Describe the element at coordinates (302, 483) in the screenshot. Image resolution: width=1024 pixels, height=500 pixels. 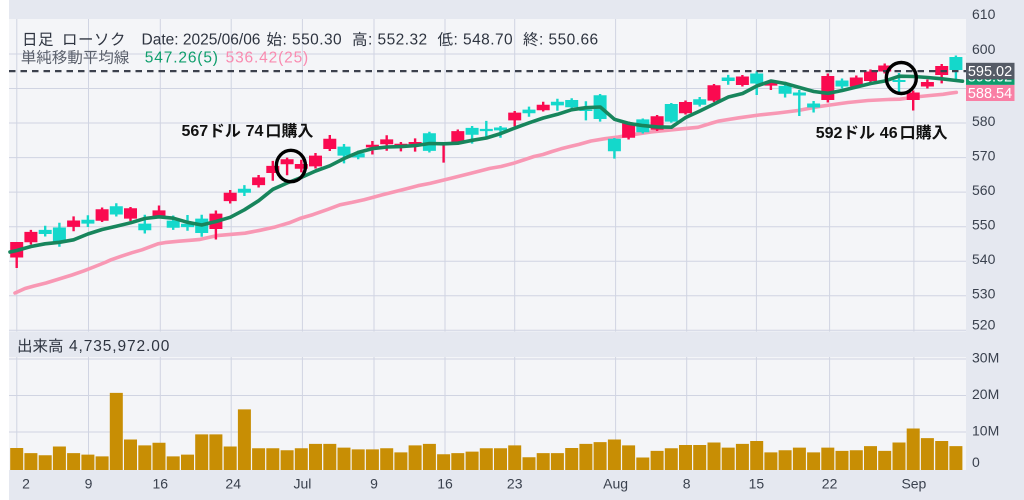
I see `svg-text: Jul` at that location.